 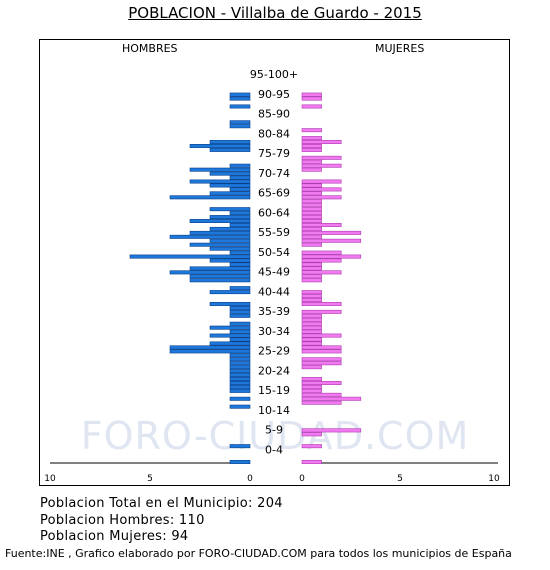 What do you see at coordinates (274, 390) in the screenshot?
I see `age-group-label: 15-19` at bounding box center [274, 390].